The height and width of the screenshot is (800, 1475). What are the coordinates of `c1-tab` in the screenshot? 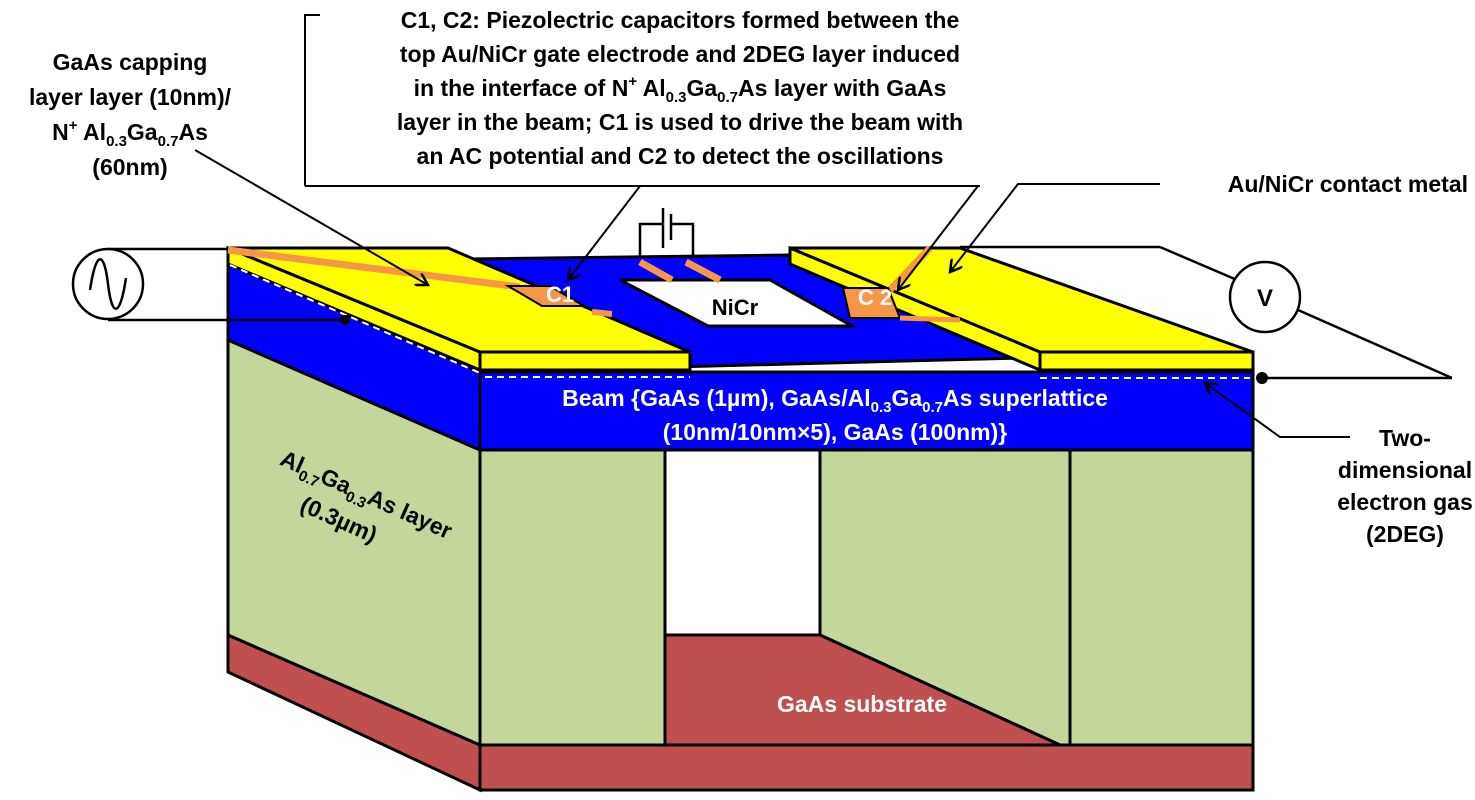 It's located at (602, 313).